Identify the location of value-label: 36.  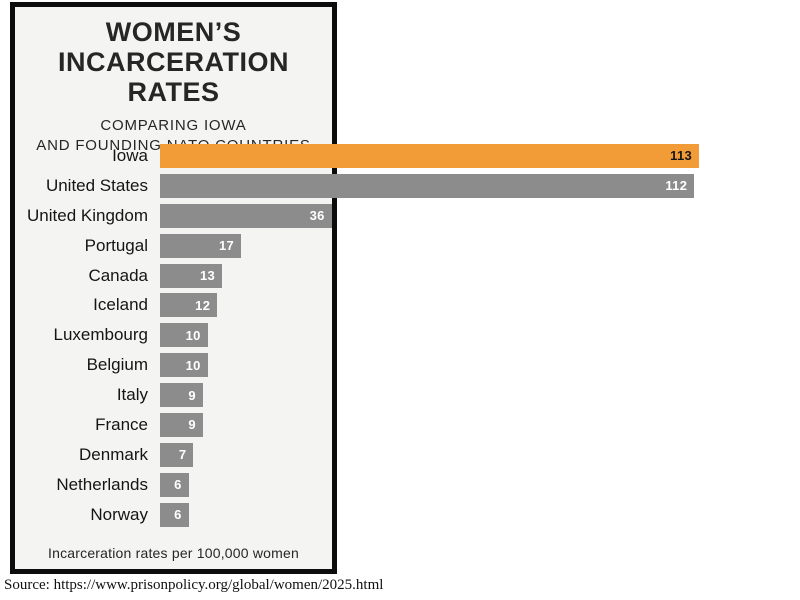
(317, 216).